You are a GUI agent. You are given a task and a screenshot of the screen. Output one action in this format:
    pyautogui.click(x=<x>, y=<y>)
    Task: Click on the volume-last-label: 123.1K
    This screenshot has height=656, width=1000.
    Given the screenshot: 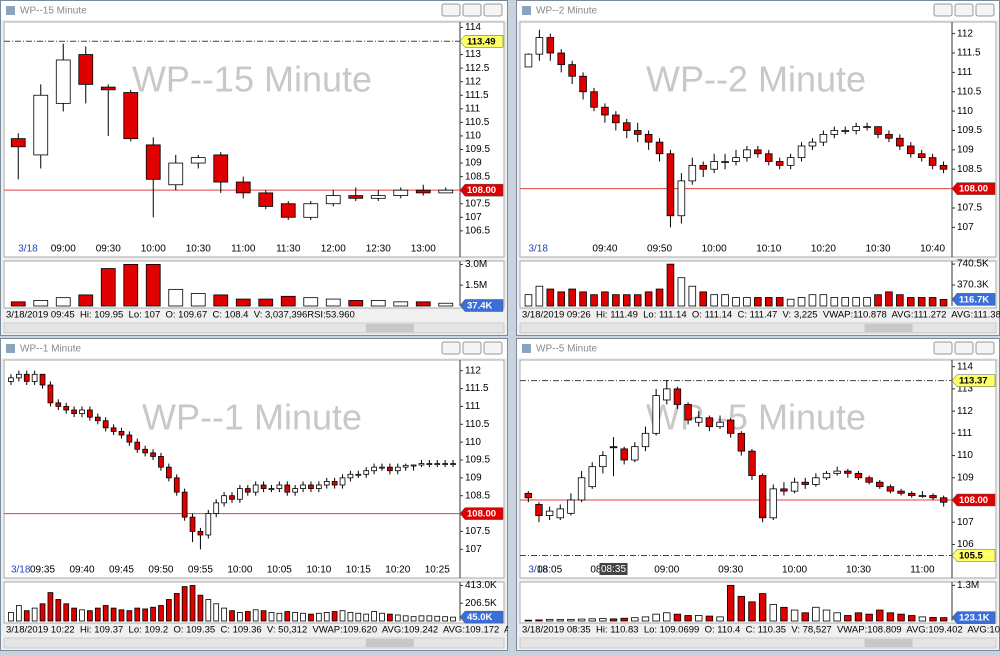 What is the action you would take?
    pyautogui.click(x=974, y=618)
    